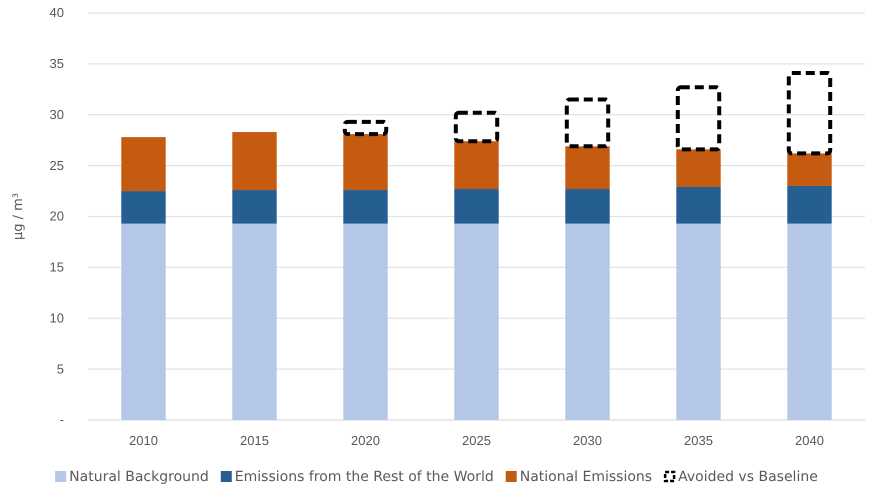  Describe the element at coordinates (254, 440) in the screenshot. I see `x-tick-label: 2015` at that location.